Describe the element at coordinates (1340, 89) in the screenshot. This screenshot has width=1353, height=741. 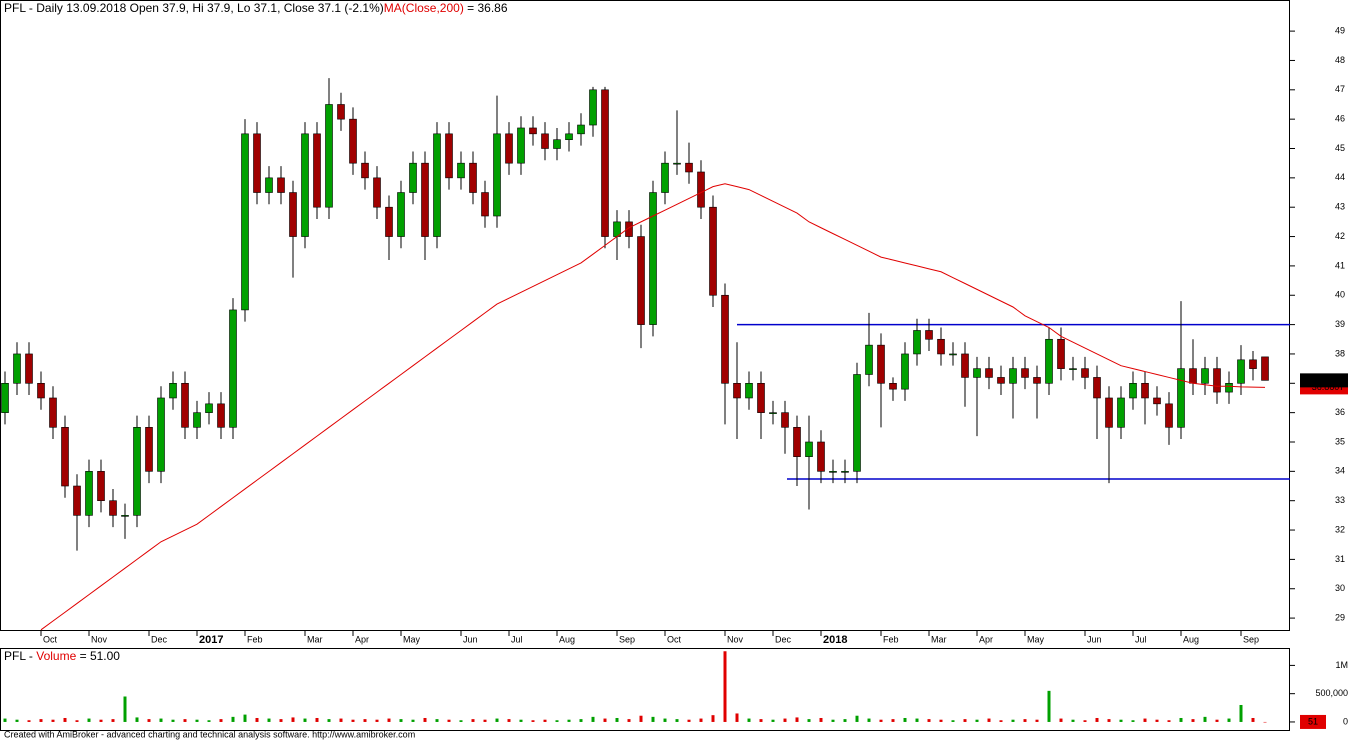
I see `y-tick-label: 47` at that location.